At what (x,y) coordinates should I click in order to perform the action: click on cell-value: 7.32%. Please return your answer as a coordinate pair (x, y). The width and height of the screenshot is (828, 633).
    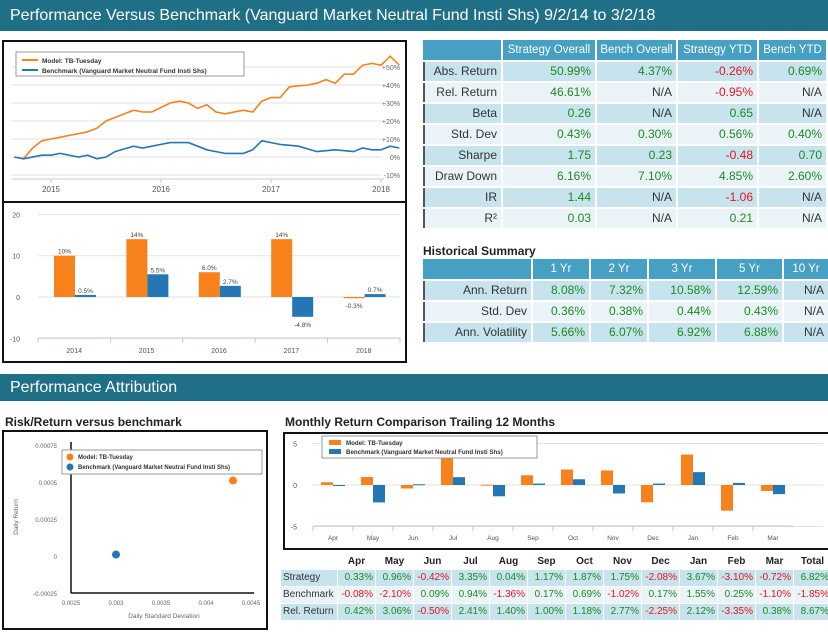
    Looking at the image, I should click on (619, 290).